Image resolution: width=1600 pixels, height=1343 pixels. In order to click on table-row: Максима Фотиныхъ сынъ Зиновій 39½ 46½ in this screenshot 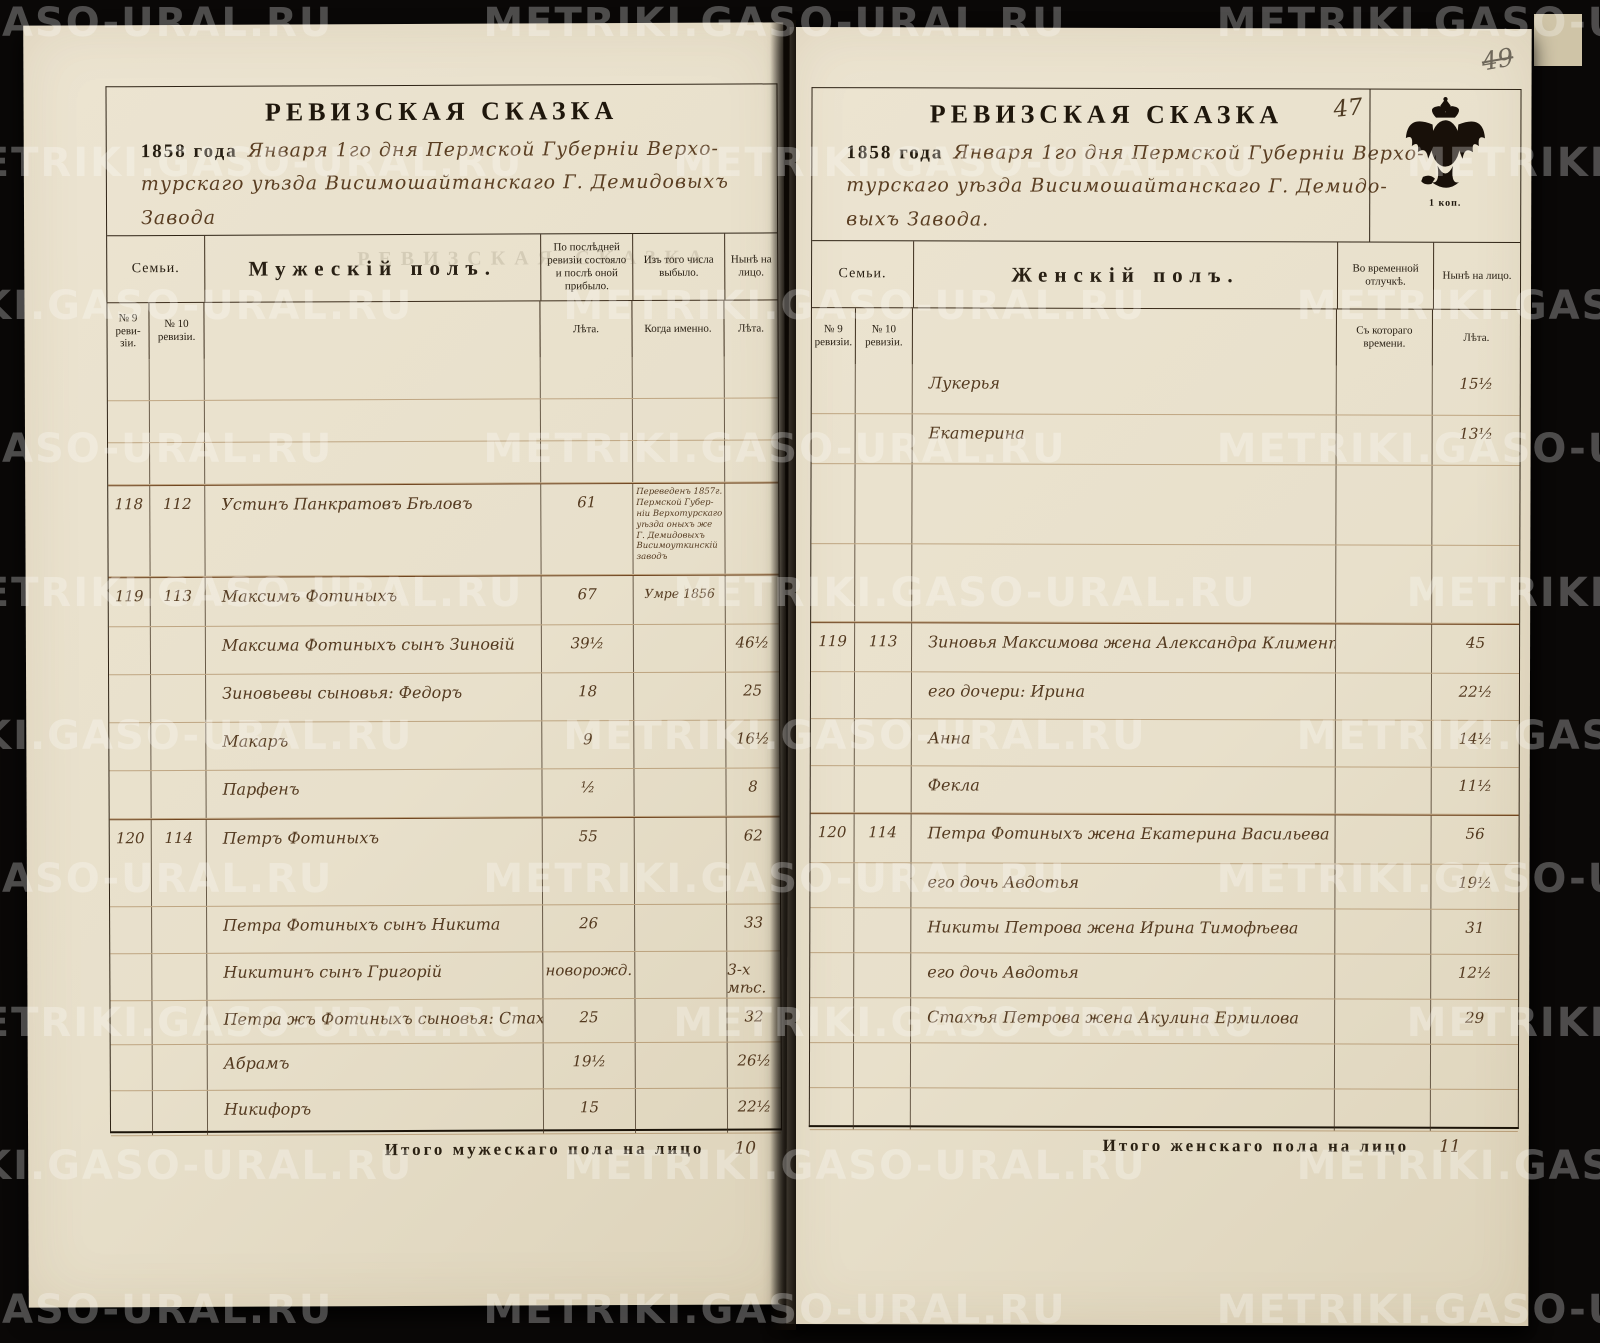, I will do `click(444, 650)`.